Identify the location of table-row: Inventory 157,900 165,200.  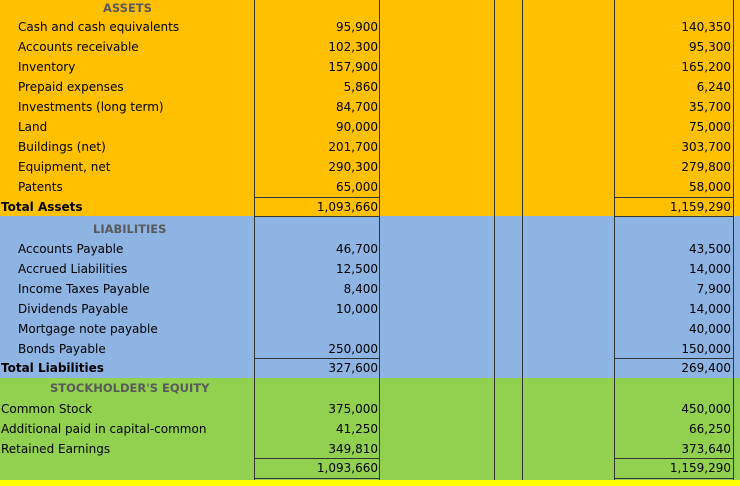
(370, 67).